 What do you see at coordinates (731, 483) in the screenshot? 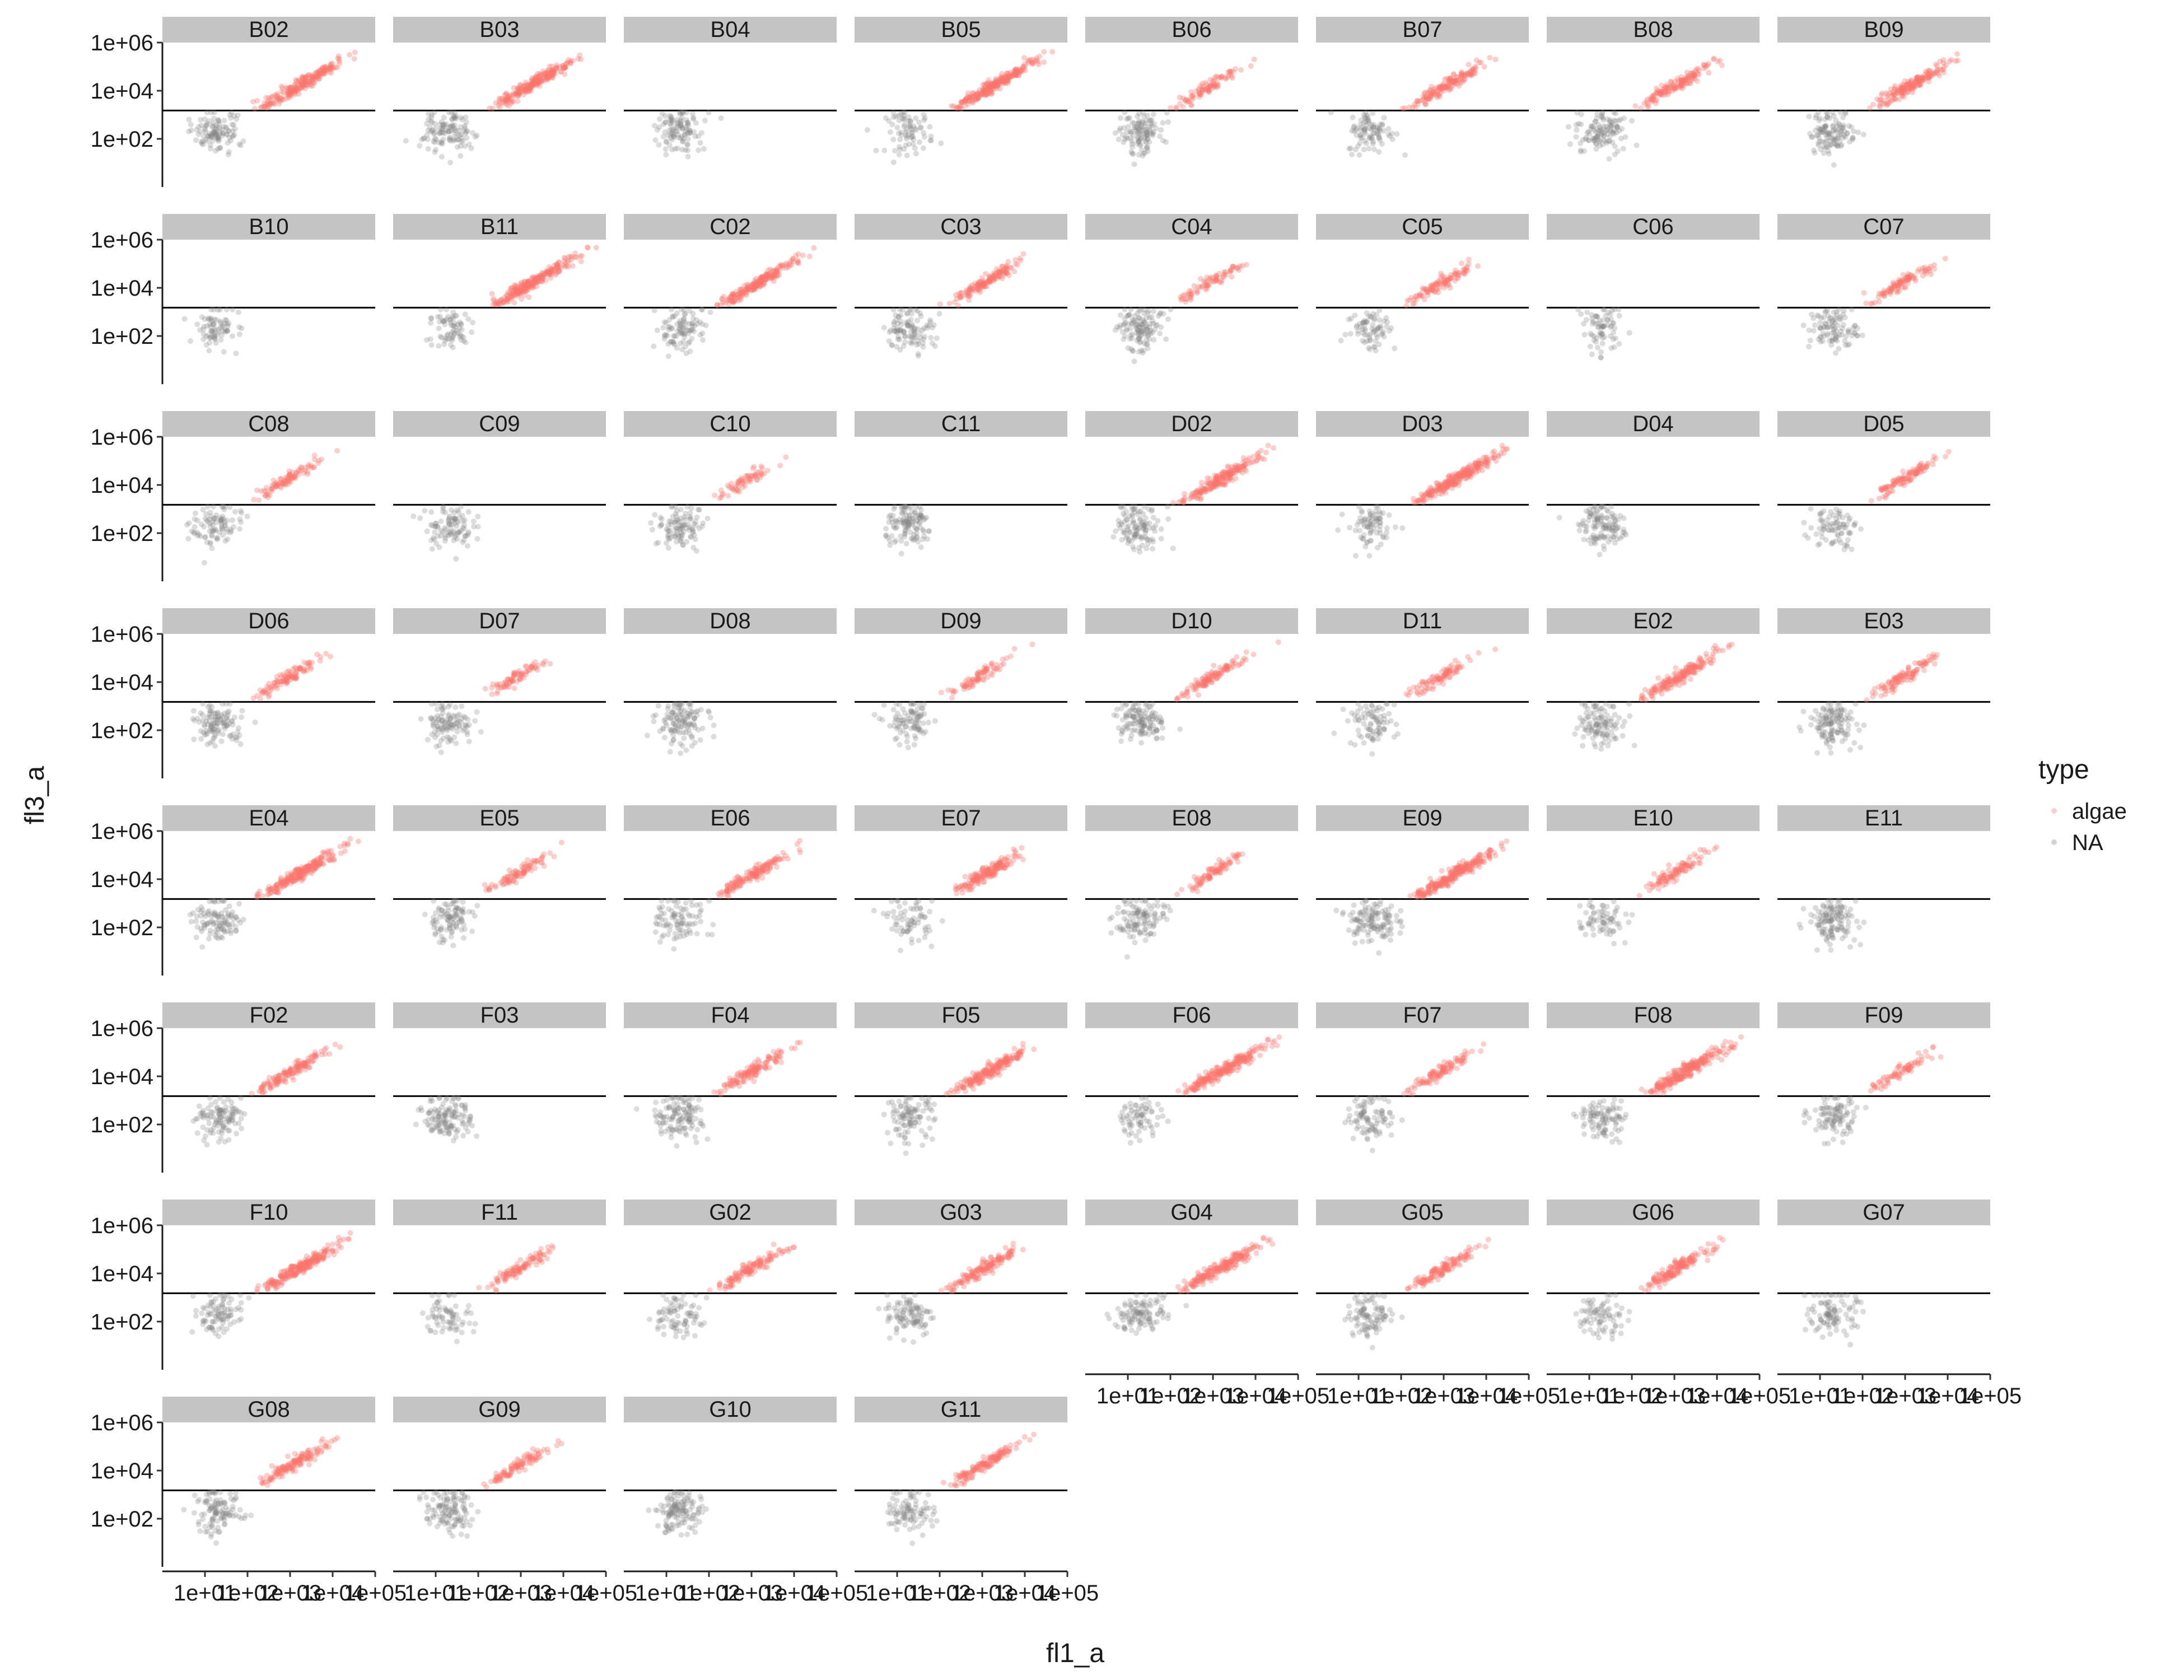
I see `facet-panel: C10` at bounding box center [731, 483].